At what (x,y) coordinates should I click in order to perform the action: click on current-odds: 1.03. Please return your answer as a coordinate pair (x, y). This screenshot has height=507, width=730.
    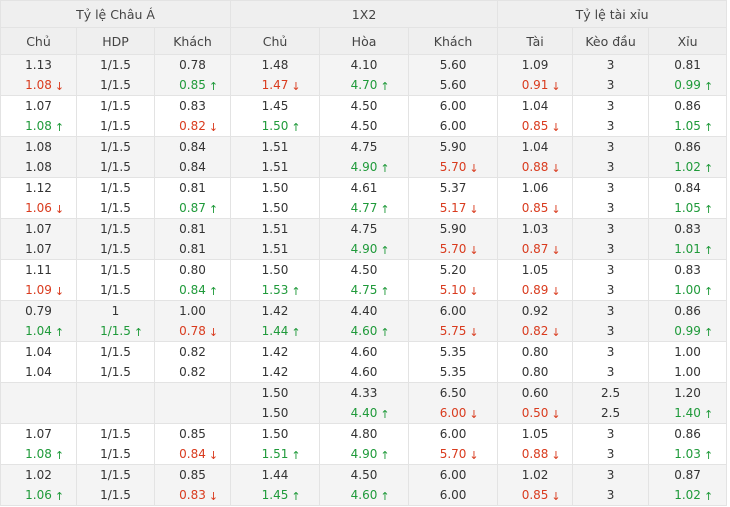
    Looking at the image, I should click on (687, 454).